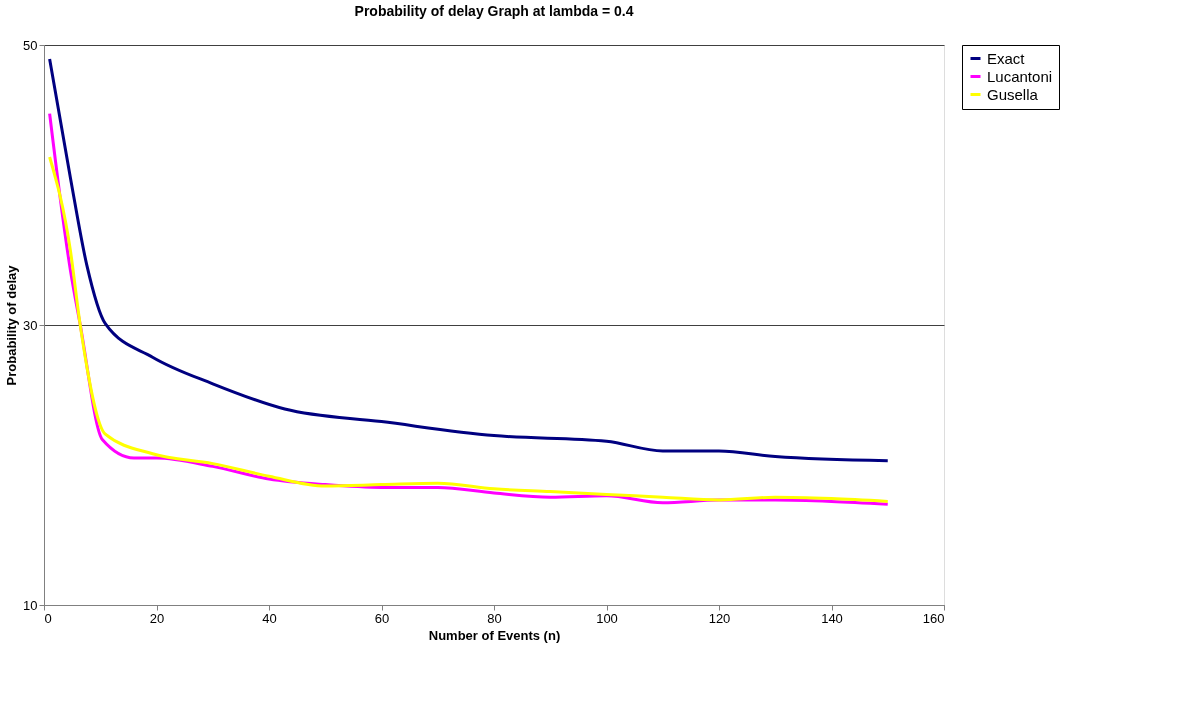  I want to click on legend-label: Exact, so click(1006, 58).